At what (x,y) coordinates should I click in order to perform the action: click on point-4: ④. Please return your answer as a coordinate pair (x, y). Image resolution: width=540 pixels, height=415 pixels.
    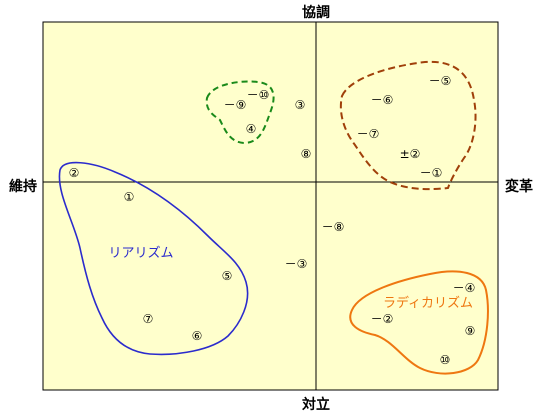
    Looking at the image, I should click on (251, 129).